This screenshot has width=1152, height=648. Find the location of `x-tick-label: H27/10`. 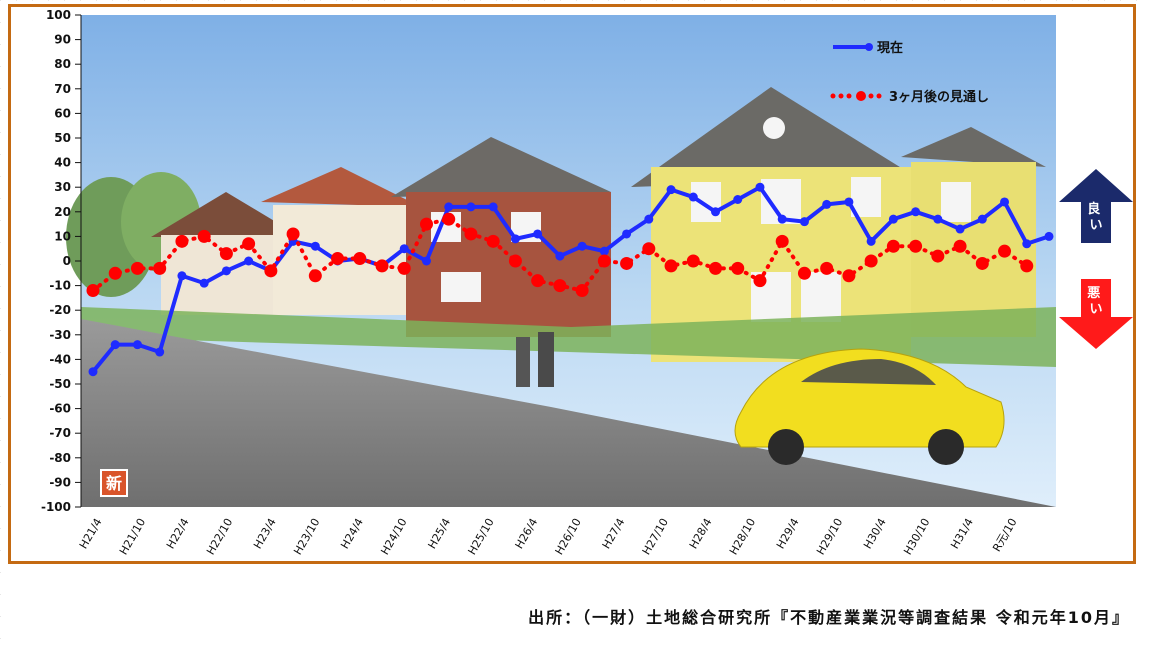

x-tick-label: H27/10 is located at coordinates (655, 536).